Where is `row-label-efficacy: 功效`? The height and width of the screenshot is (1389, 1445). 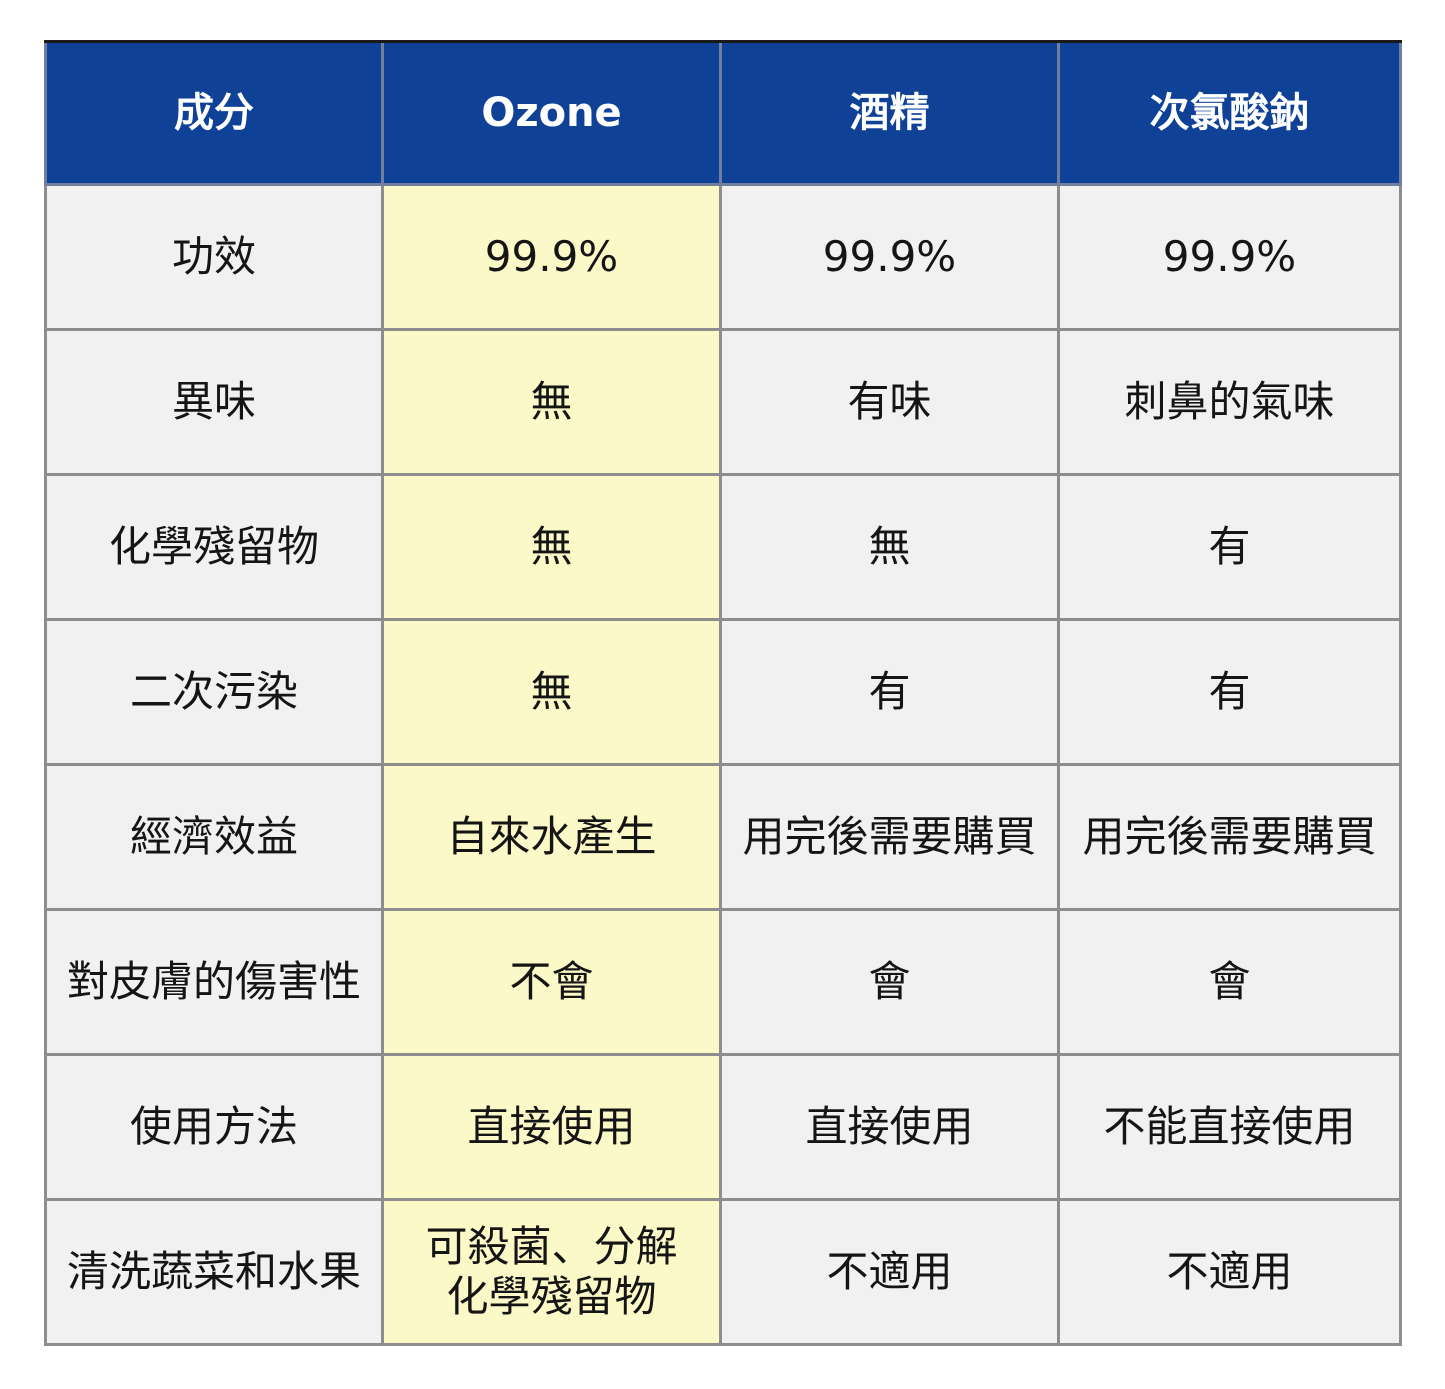 row-label-efficacy: 功效 is located at coordinates (214, 258).